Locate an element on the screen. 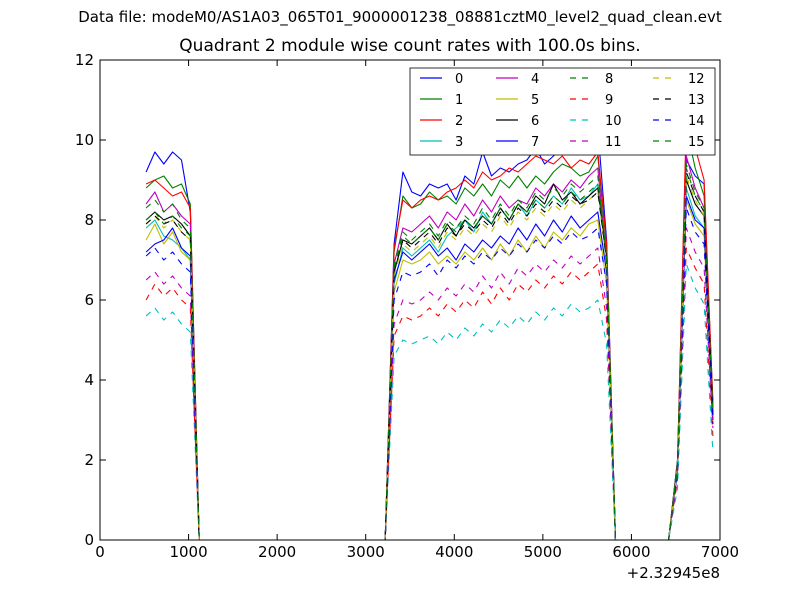  legend-label-15: 15 is located at coordinates (696, 142).